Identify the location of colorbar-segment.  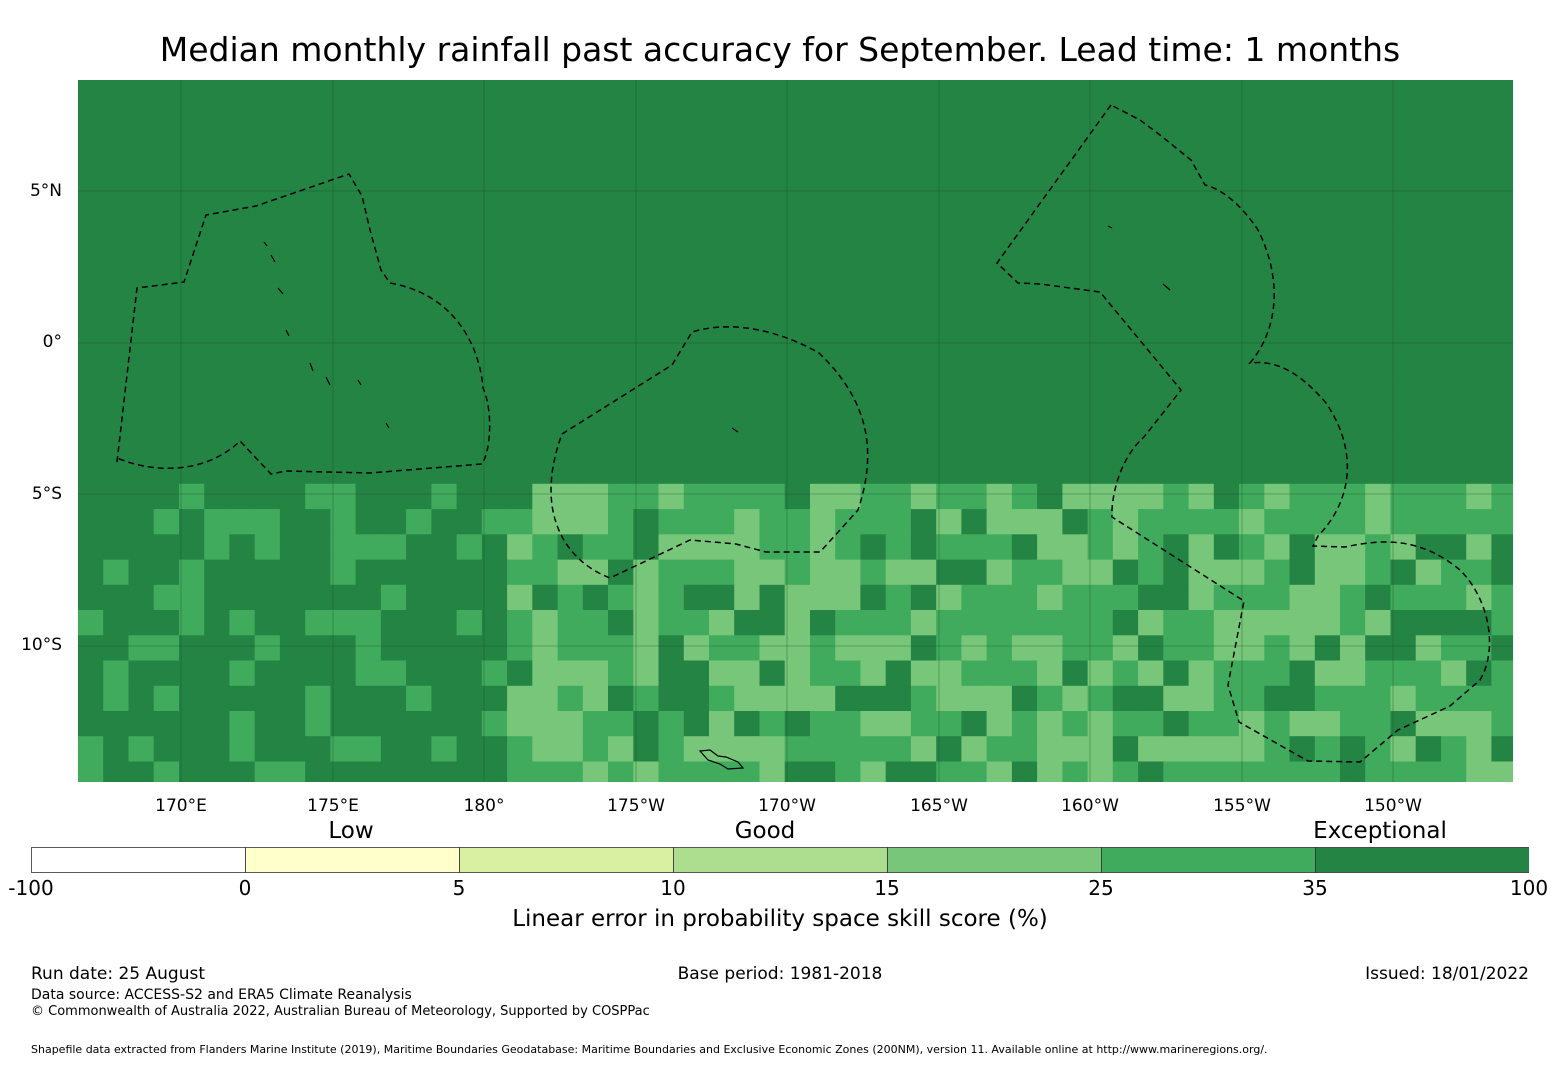
(138, 860).